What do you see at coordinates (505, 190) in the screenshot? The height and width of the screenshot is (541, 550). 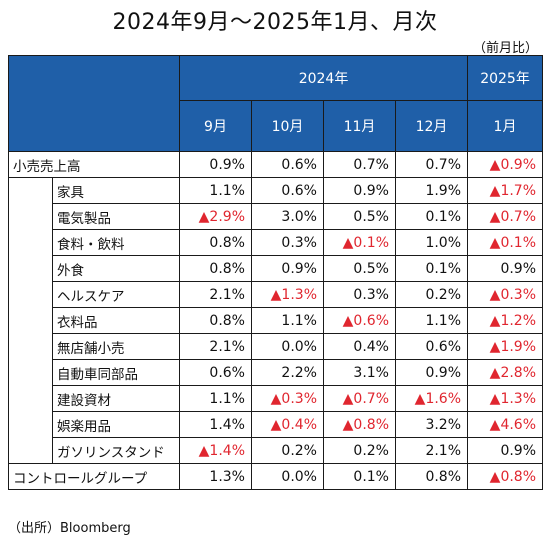 I see `value-cell: ▲1.7%` at bounding box center [505, 190].